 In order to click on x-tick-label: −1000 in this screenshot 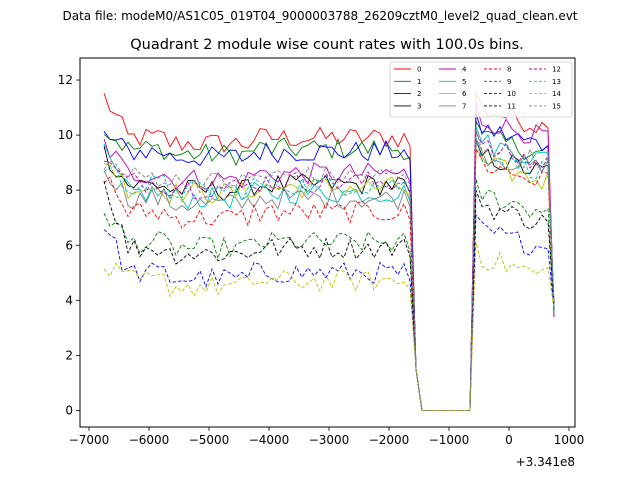, I will do `click(449, 440)`.